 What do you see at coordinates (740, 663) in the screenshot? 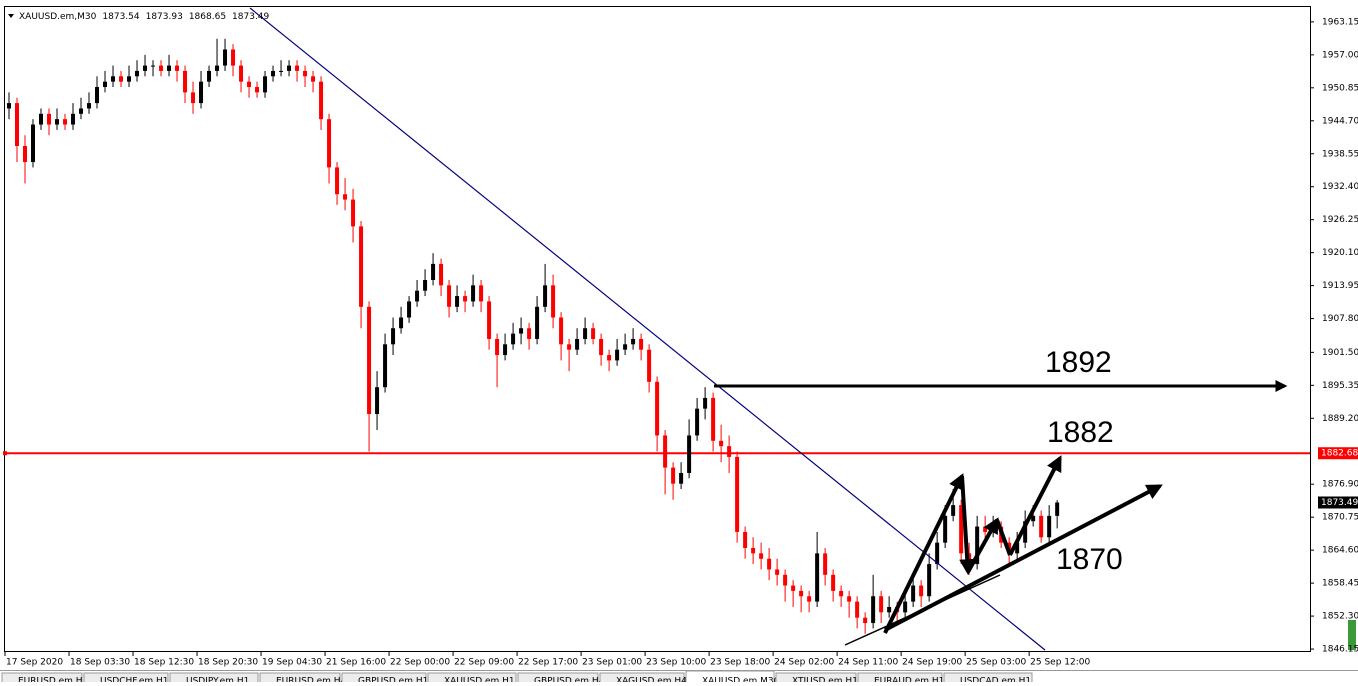
I see `x-tick-label: 23 Sep 18:00` at bounding box center [740, 663].